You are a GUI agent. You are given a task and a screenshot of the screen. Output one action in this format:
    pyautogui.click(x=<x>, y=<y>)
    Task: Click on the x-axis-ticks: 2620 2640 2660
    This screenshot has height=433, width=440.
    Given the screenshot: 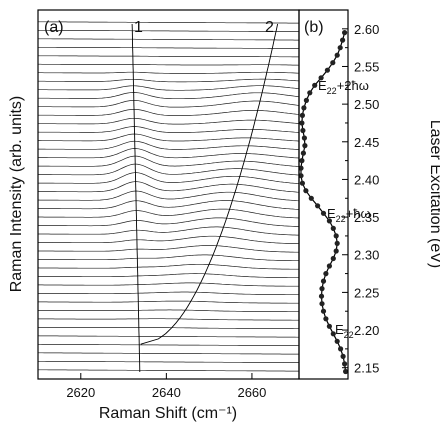 What is the action you would take?
    pyautogui.click(x=166, y=386)
    